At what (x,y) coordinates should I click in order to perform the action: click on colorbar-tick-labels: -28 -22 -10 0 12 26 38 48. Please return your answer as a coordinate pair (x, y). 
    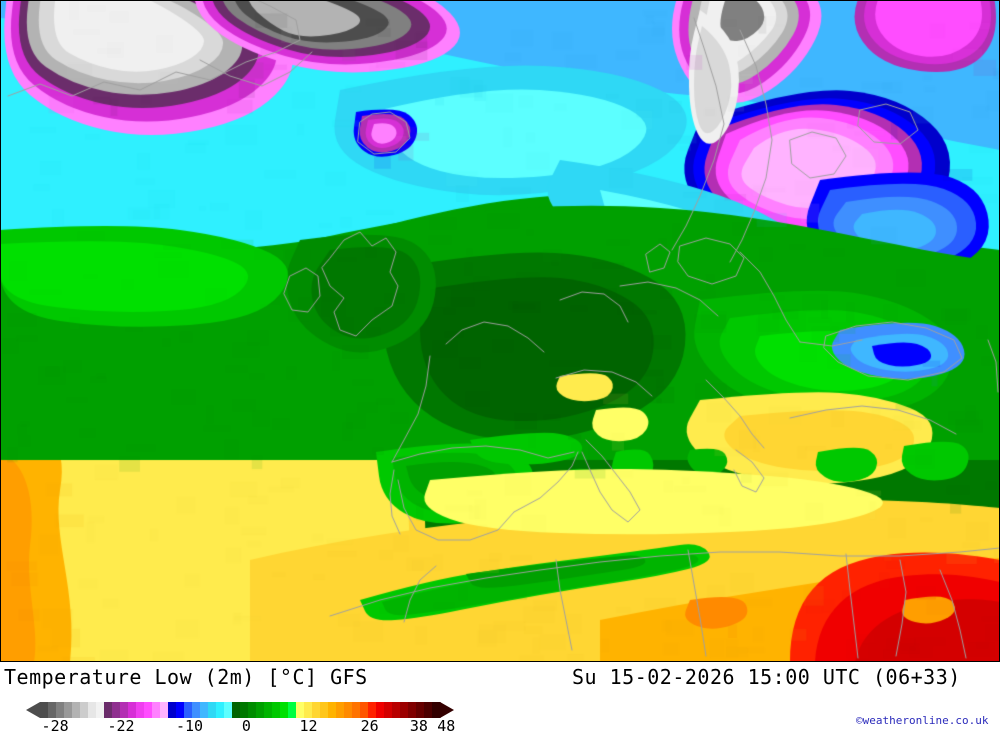
    Looking at the image, I should click on (240, 726).